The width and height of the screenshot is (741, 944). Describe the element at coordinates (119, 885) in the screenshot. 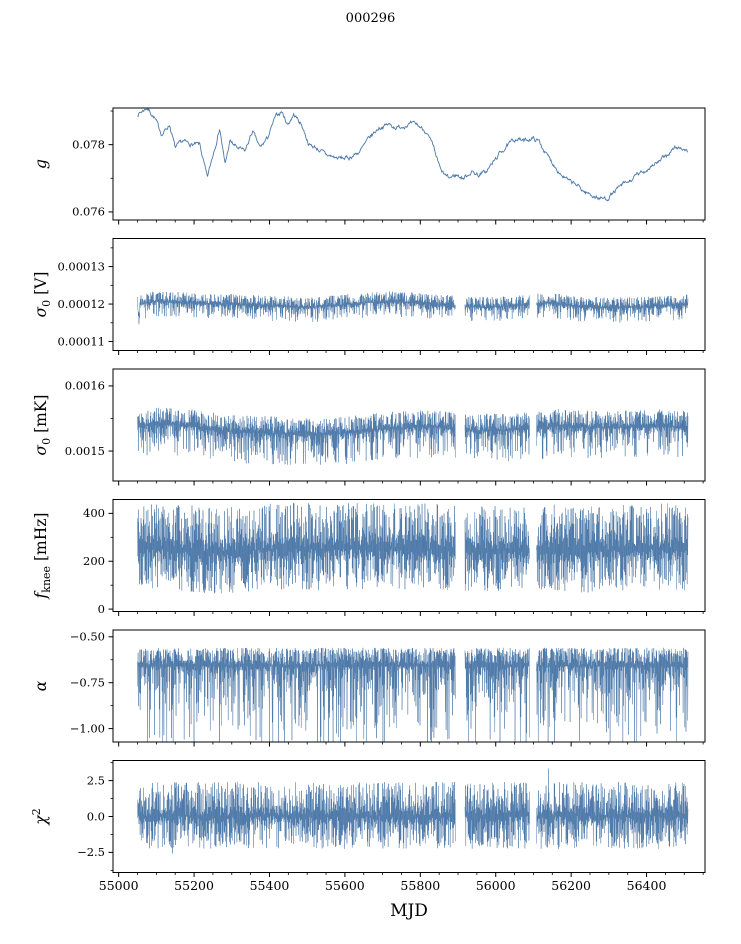

I see `x-tick-label: 55000` at that location.